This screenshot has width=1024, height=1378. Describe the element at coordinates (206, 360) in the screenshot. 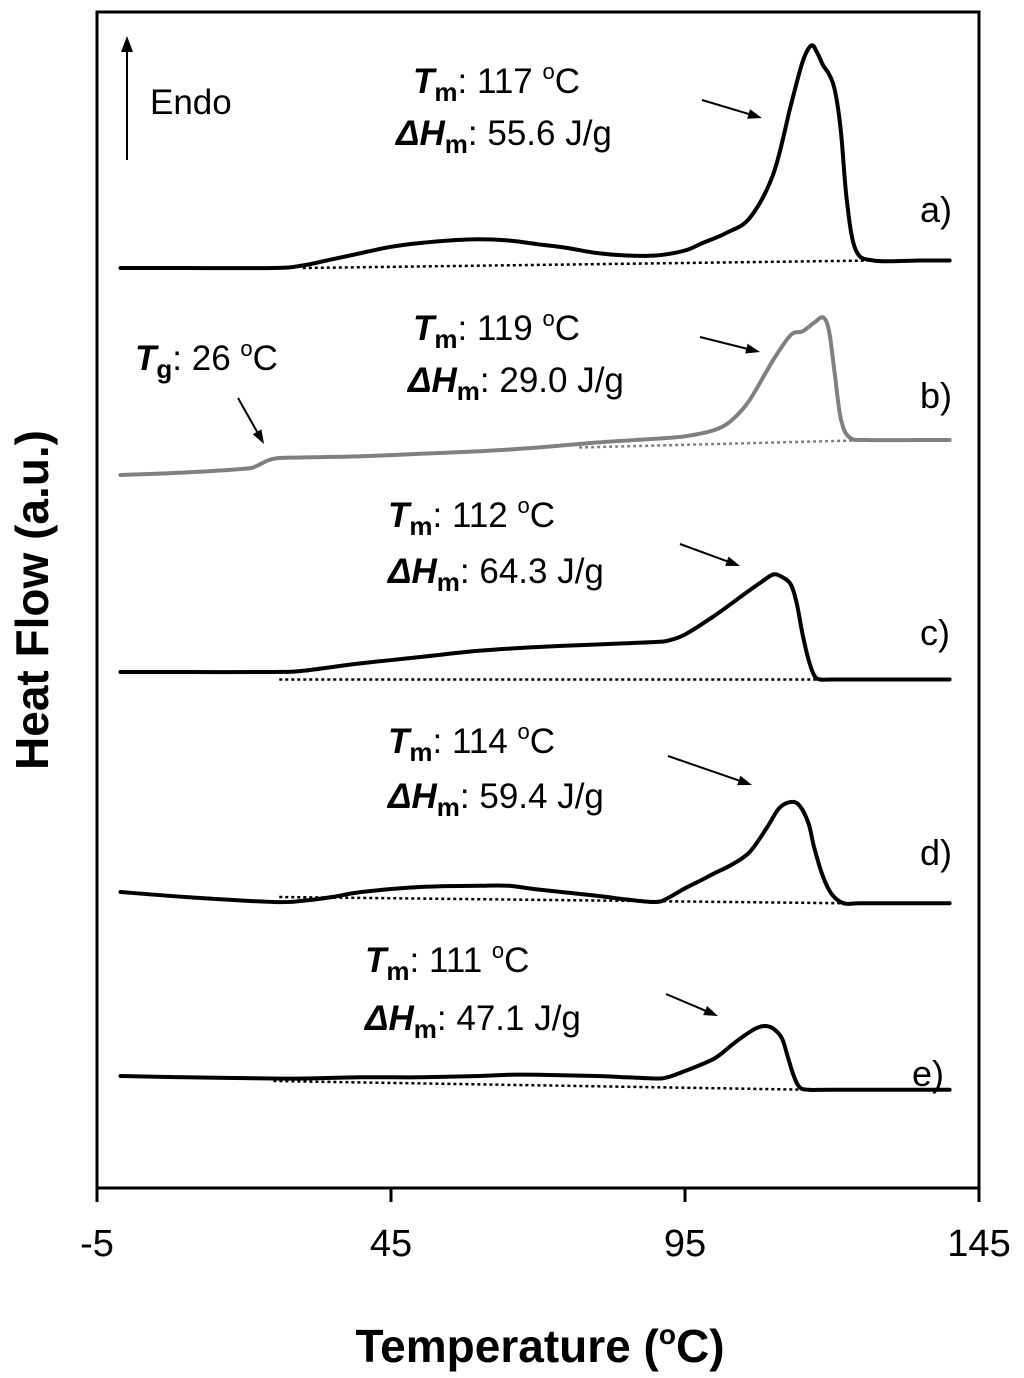

I see `tg-annotation: Tg: 26 oC` at that location.